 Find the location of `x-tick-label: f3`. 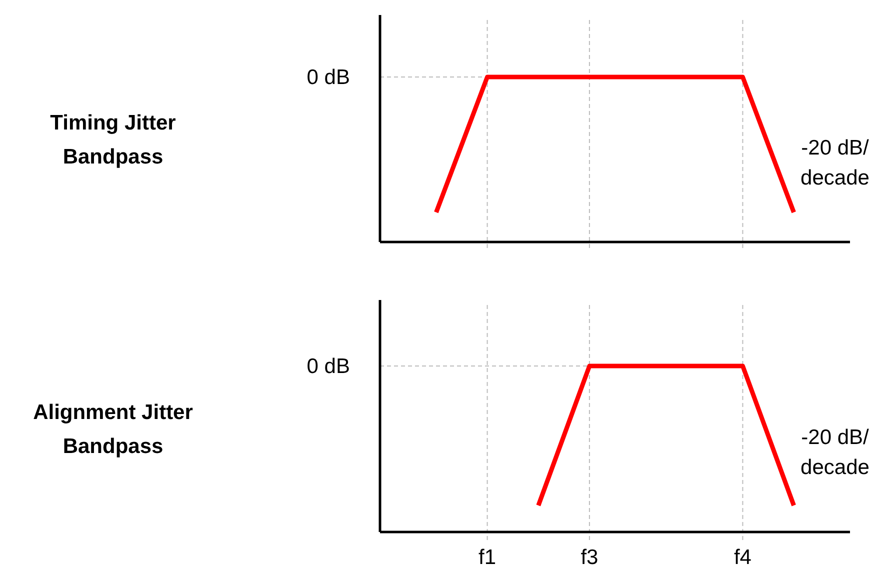

x-tick-label: f3 is located at coordinates (589, 557).